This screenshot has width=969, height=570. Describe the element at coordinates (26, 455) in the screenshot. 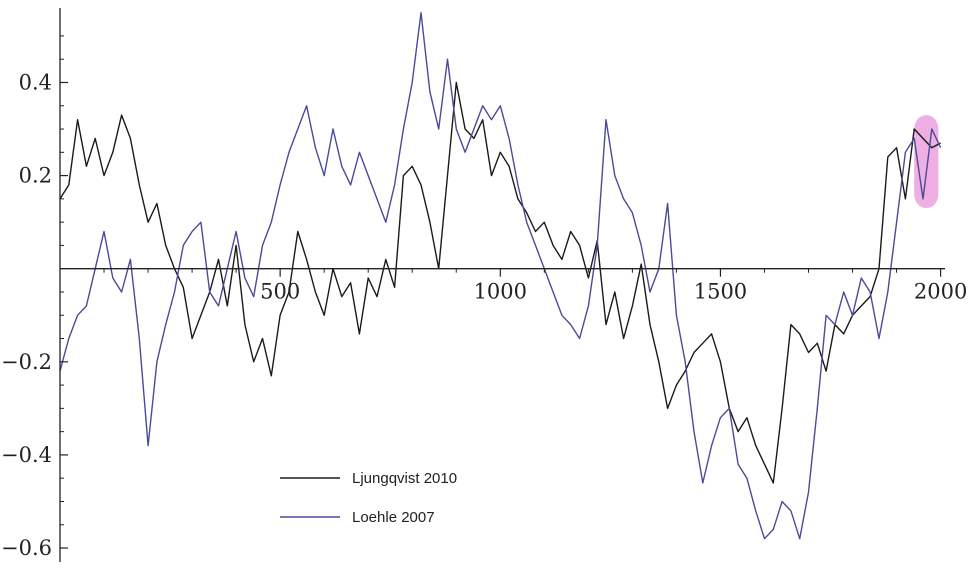

I see `y-tick-label: −0.4` at that location.